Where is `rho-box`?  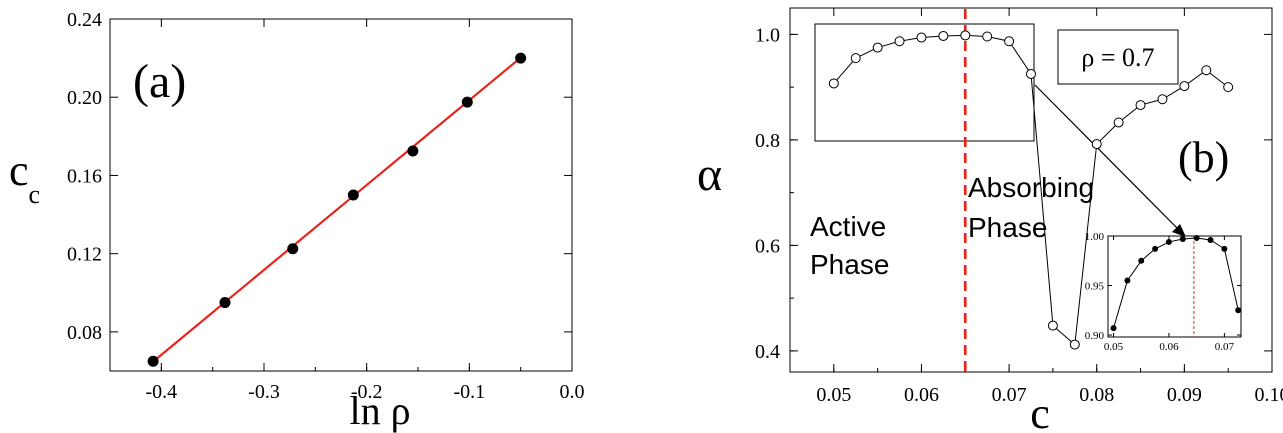 rho-box is located at coordinates (1118, 57).